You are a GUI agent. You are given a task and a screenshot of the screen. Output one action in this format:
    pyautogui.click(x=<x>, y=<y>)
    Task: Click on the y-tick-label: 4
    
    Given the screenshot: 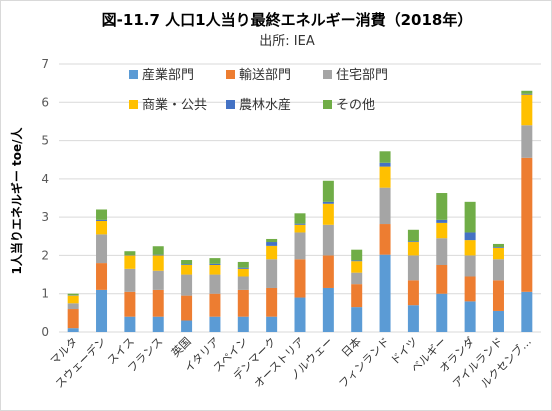 What is the action you would take?
    pyautogui.click(x=45, y=179)
    